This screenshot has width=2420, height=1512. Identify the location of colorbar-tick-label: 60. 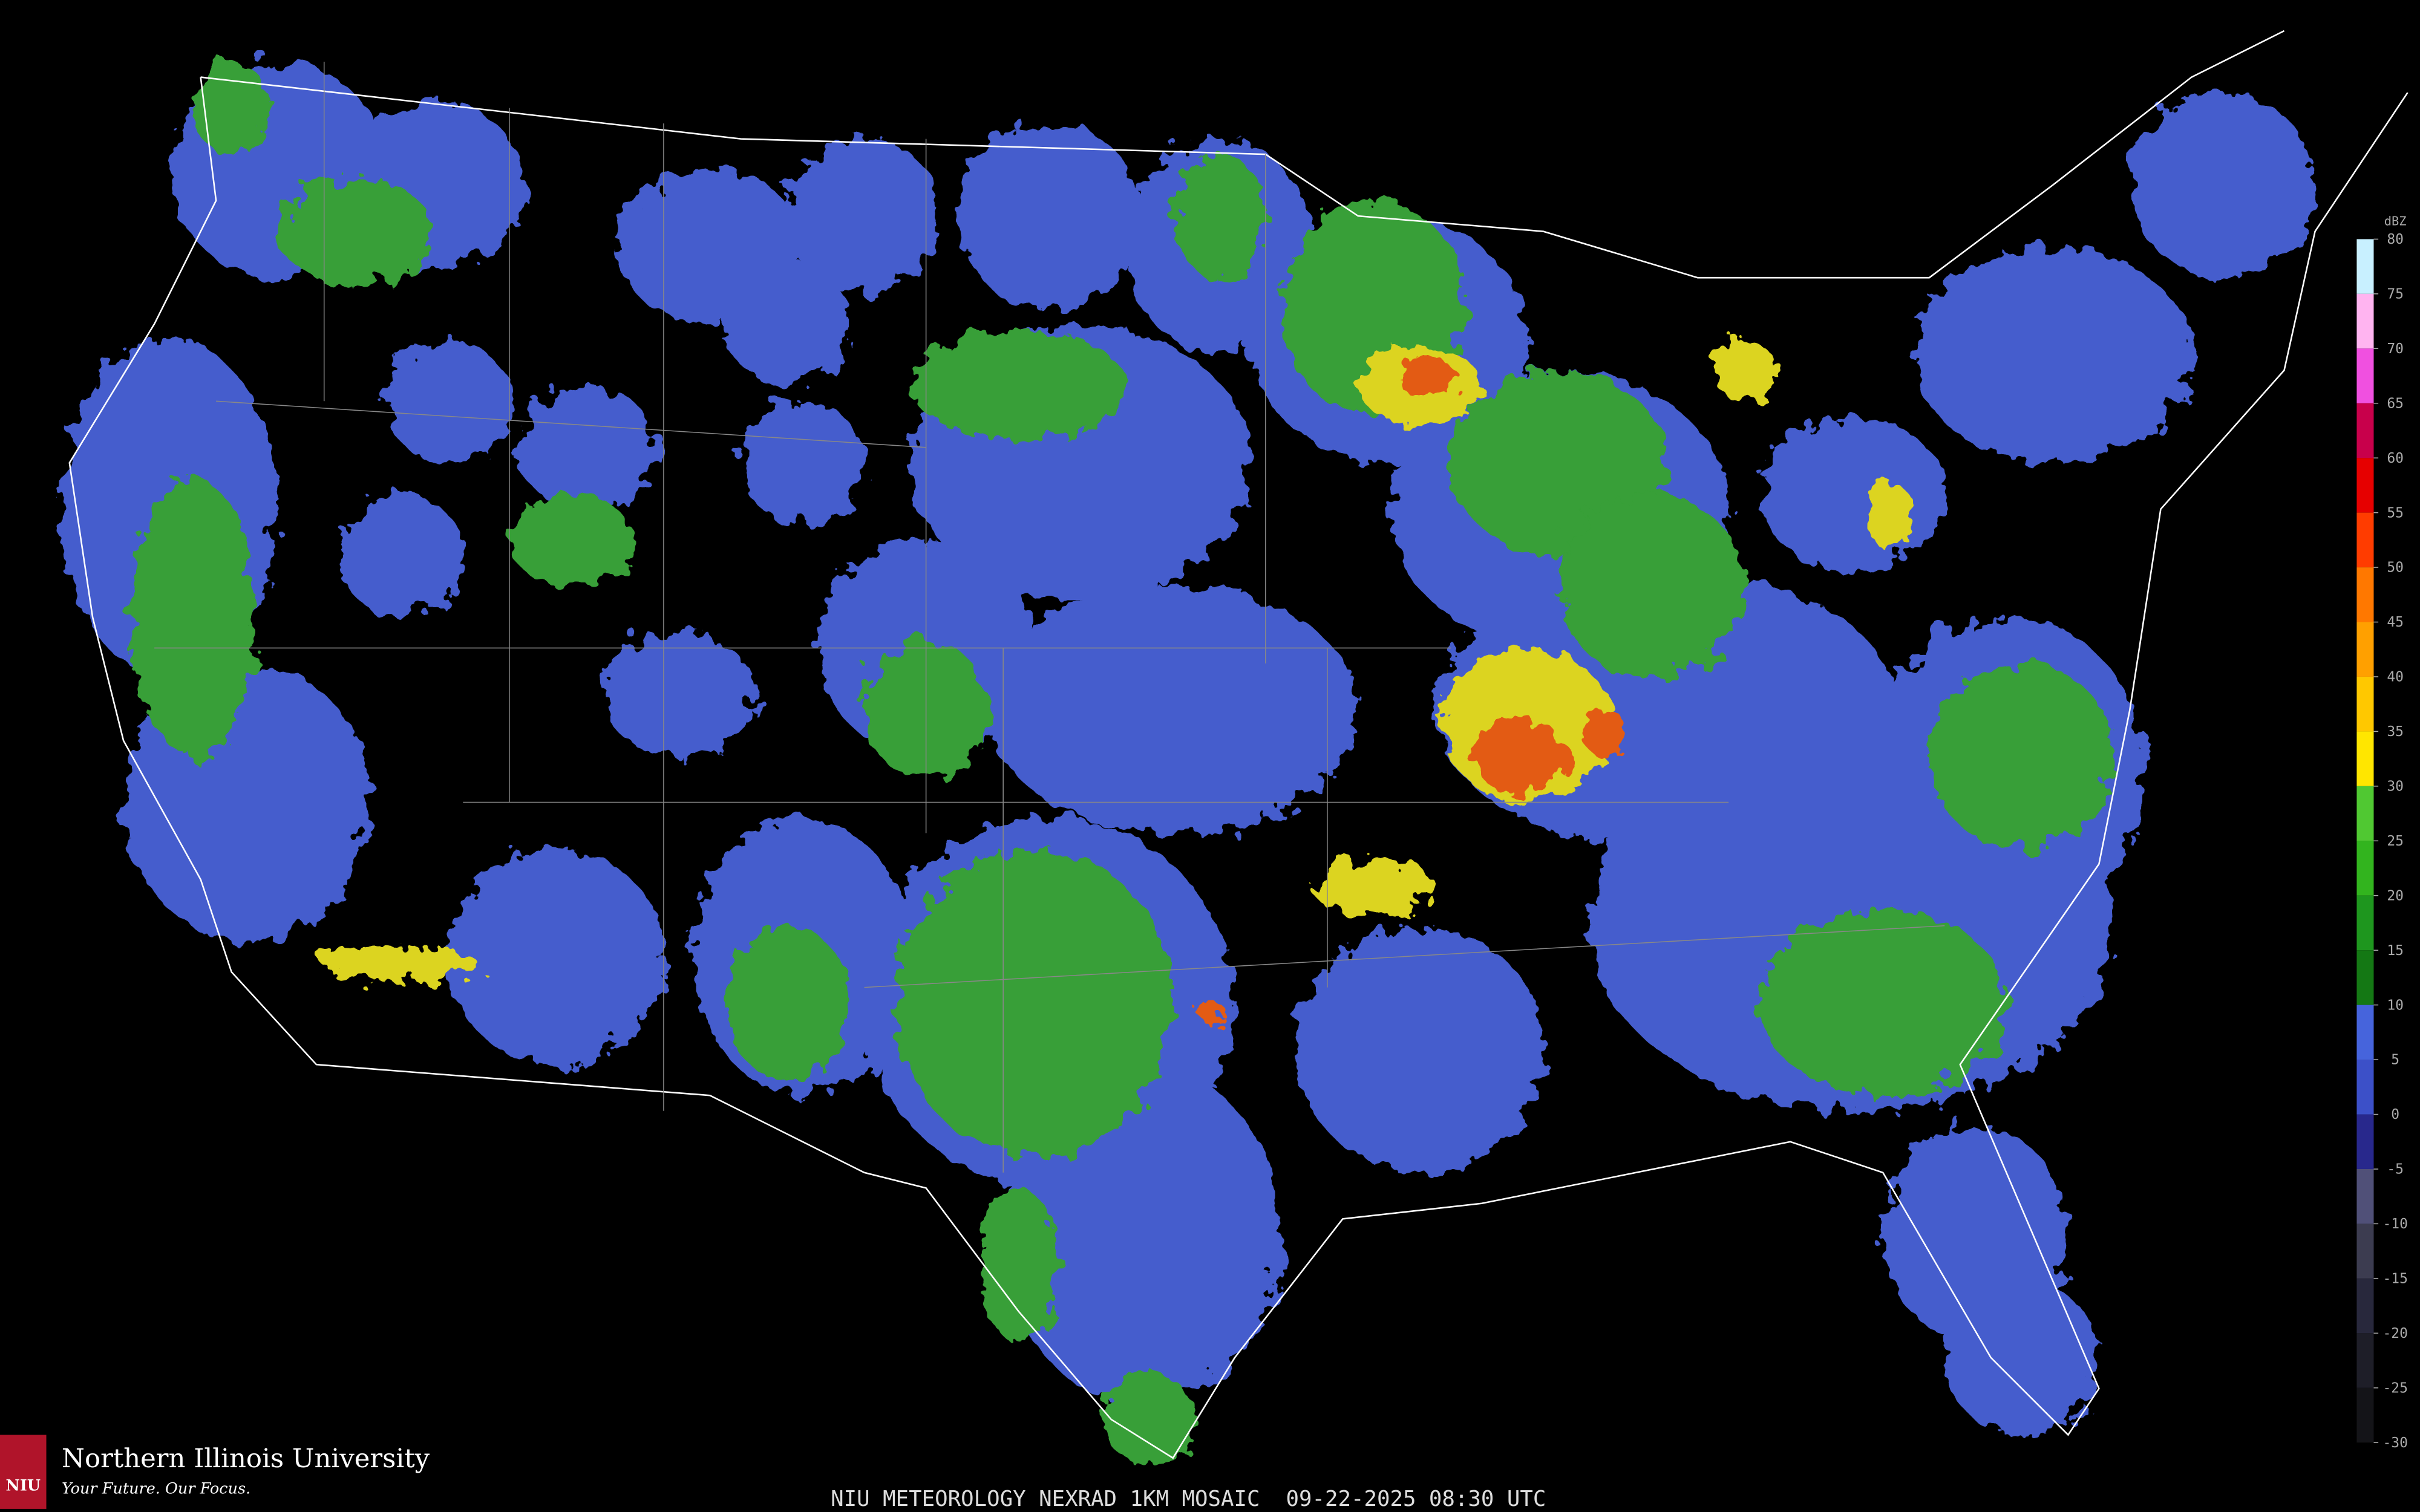
(2395, 458).